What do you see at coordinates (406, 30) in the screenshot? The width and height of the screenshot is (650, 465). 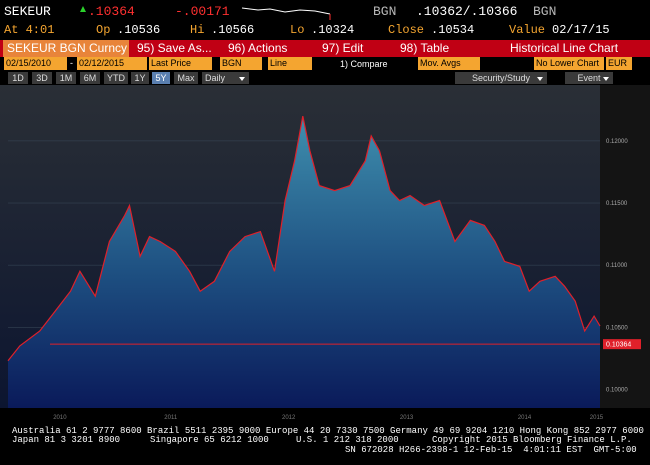 I see `close-label: Close` at bounding box center [406, 30].